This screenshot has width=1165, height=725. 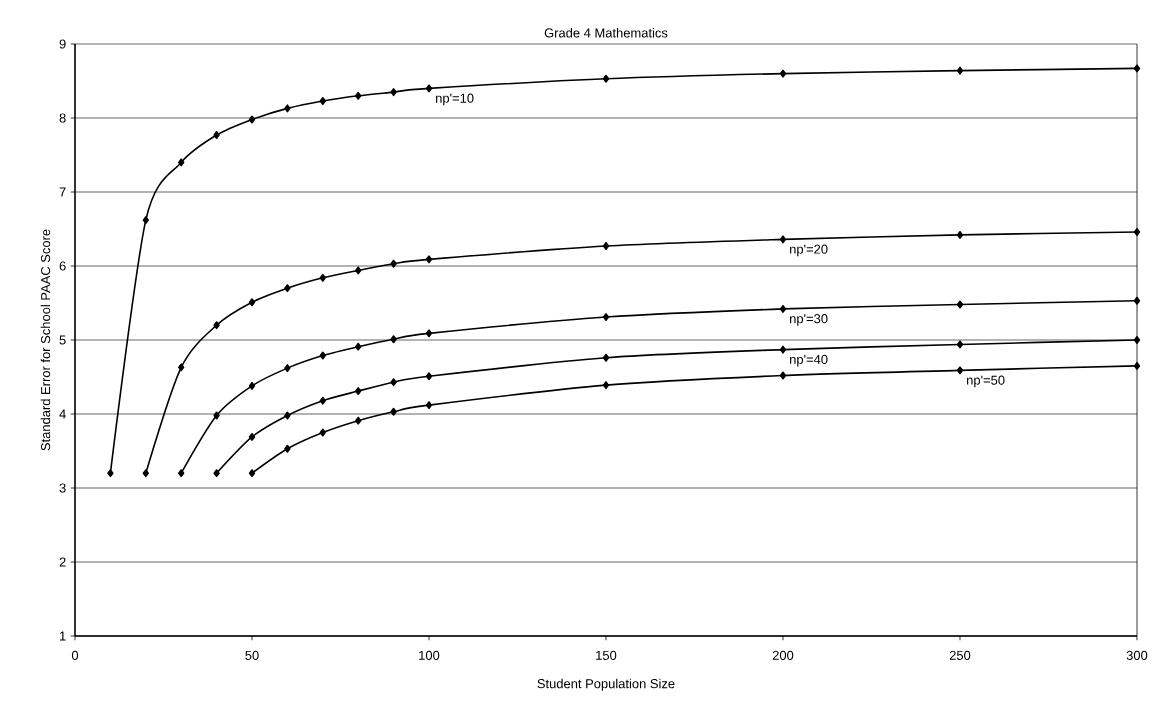 What do you see at coordinates (62, 192) in the screenshot?
I see `y-tick-label: 7` at bounding box center [62, 192].